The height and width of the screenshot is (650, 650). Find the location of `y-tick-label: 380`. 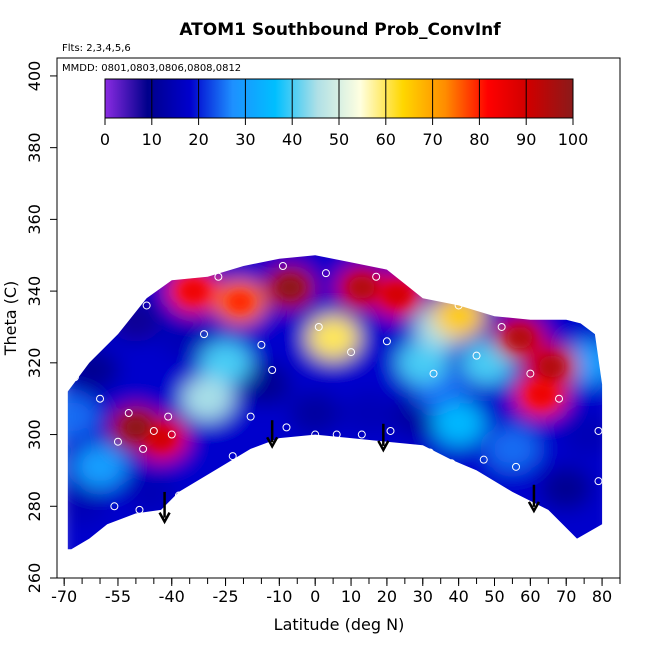

y-tick-label: 380 is located at coordinates (34, 147).